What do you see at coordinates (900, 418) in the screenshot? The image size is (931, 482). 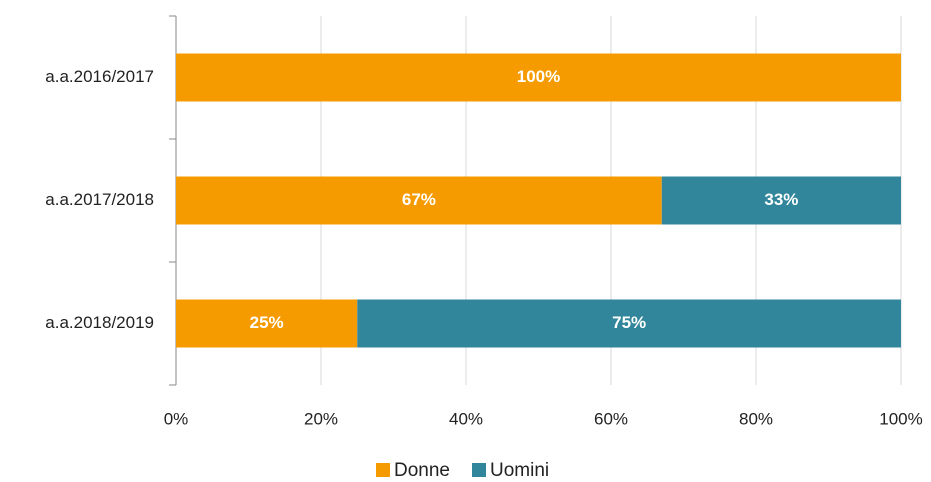 I see `x-tick-label: 100%` at bounding box center [900, 418].